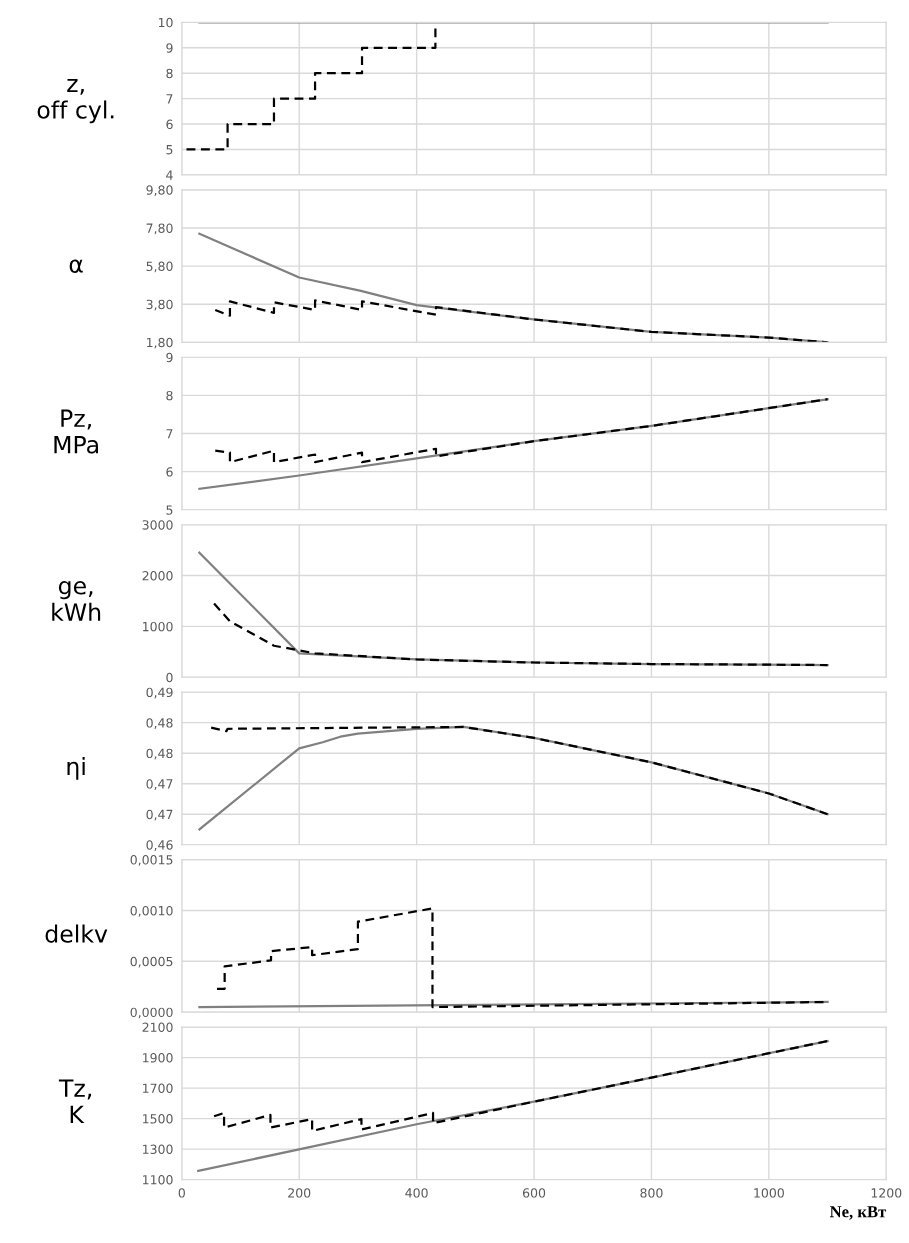 This screenshot has width=909, height=1243. What do you see at coordinates (158, 1088) in the screenshot?
I see `y-tick-label: 1700` at bounding box center [158, 1088].